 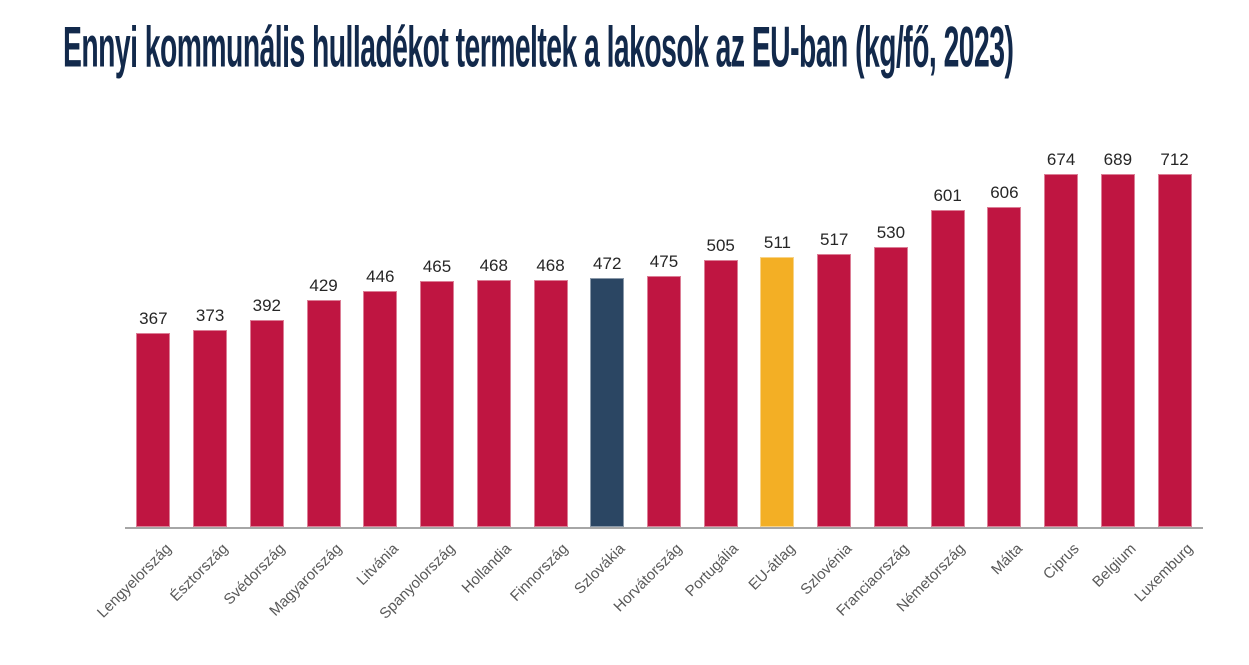 What do you see at coordinates (487, 568) in the screenshot?
I see `category-label: Hollandia` at bounding box center [487, 568].